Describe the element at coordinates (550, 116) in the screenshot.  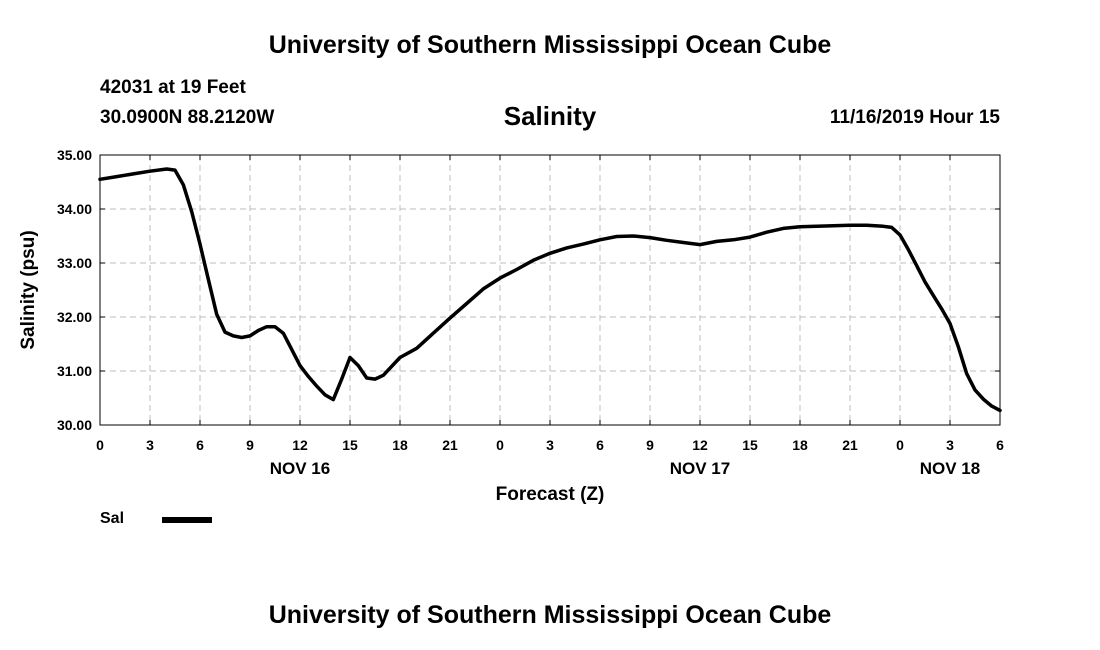
I see `chart-title: Salinity` at that location.